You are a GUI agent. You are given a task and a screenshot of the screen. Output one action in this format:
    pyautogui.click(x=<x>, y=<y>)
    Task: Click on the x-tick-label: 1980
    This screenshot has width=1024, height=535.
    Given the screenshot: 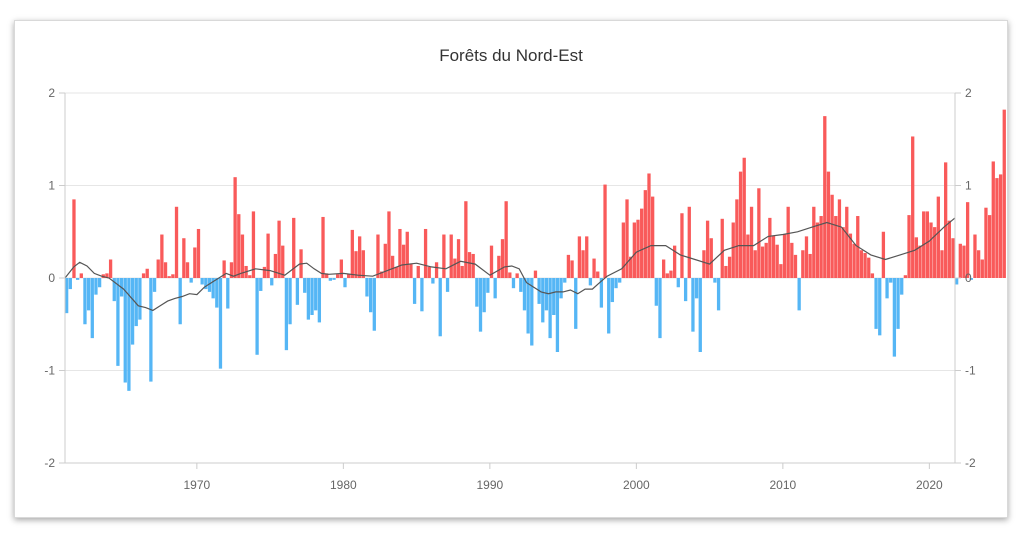 What is the action you would take?
    pyautogui.click(x=343, y=485)
    